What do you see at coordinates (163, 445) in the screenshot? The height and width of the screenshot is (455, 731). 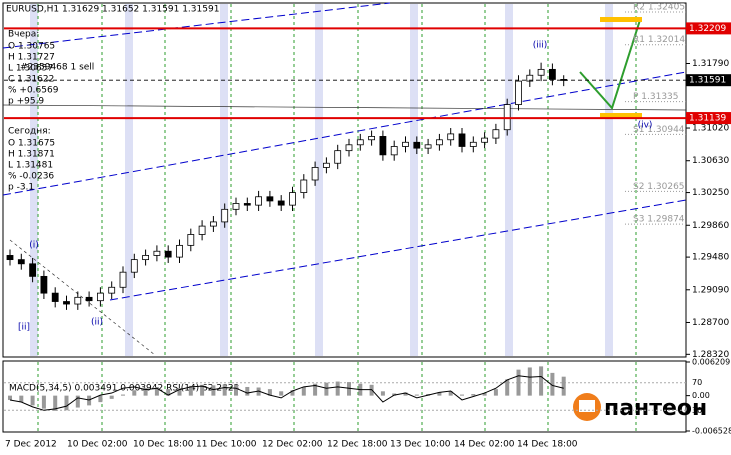 I see `x-tick-label: 10 Dec 18:00` at bounding box center [163, 445].